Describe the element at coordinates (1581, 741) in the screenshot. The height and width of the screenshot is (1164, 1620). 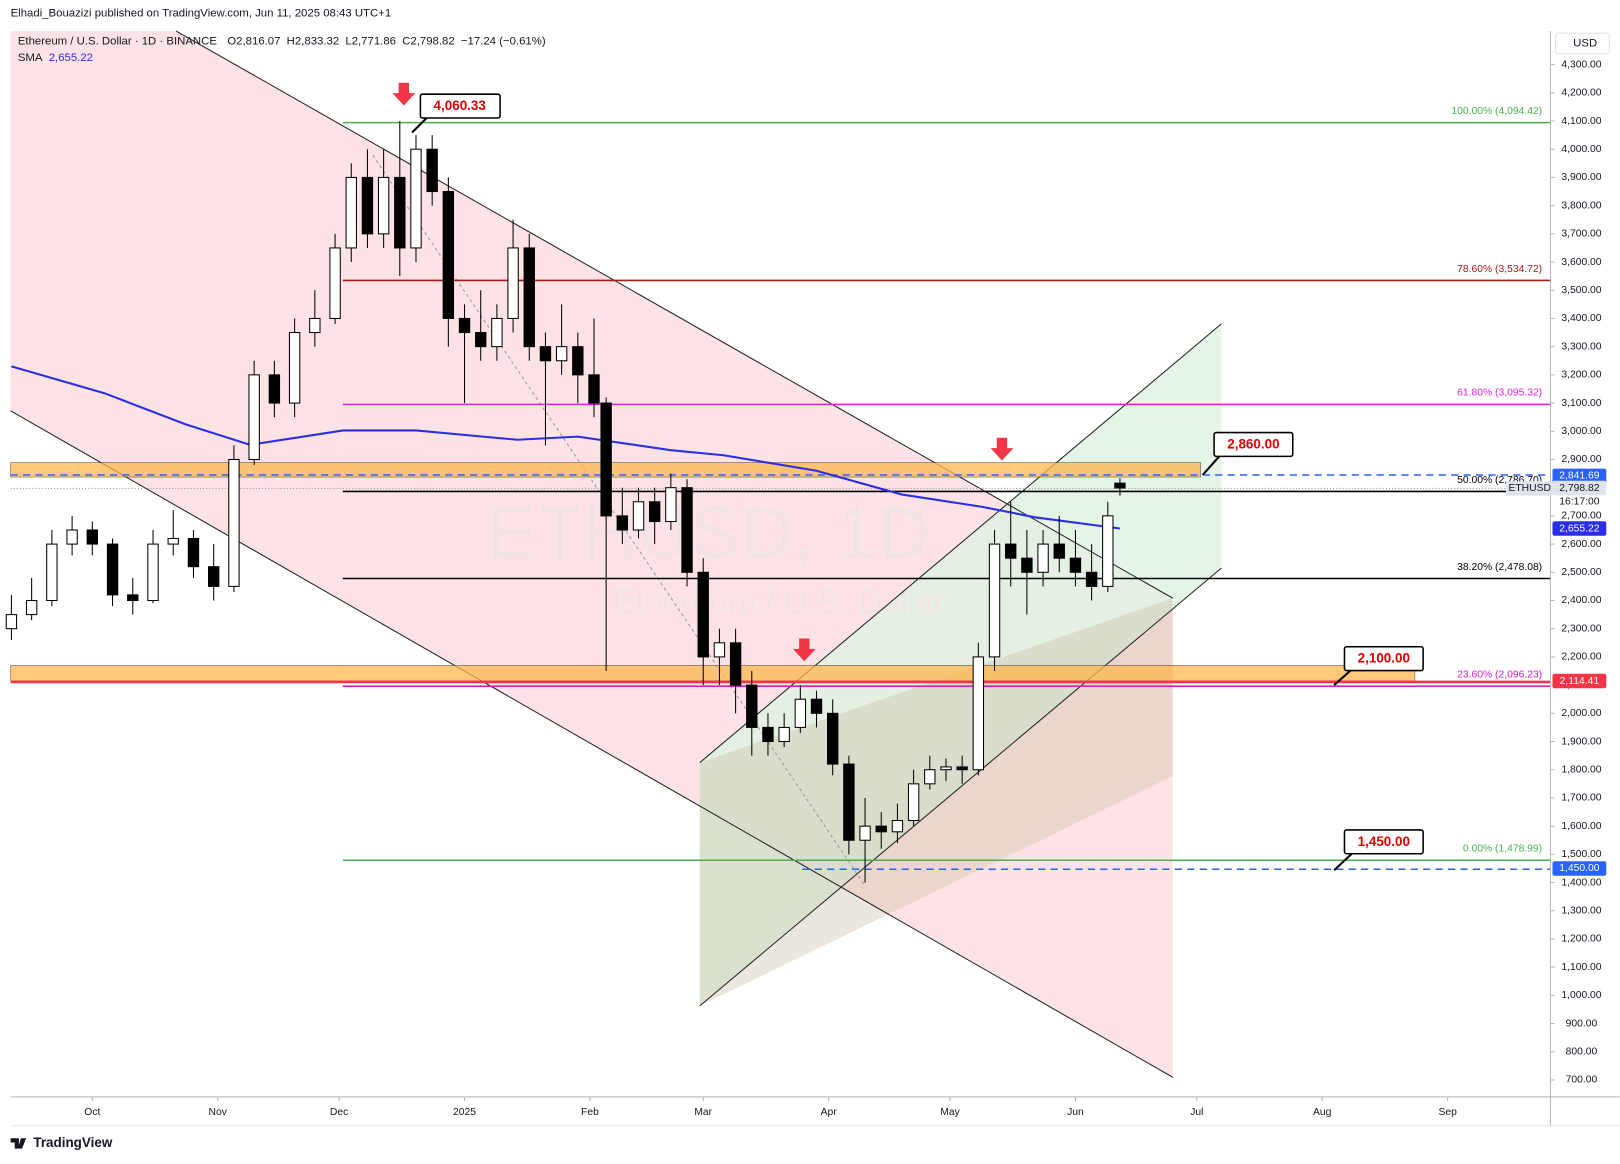
I see `y-tick-label: 1,900.00` at that location.